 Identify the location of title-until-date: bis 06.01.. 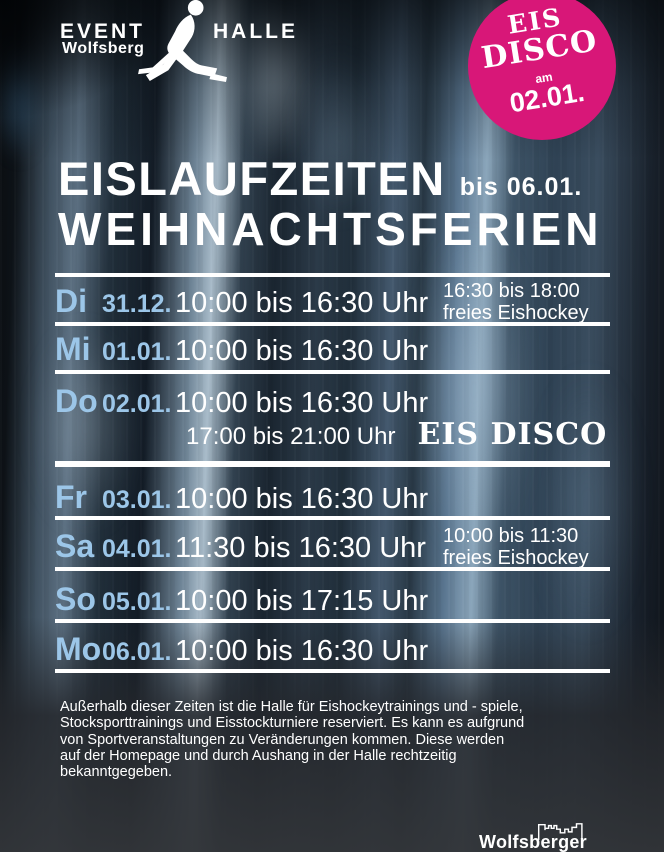
(521, 187).